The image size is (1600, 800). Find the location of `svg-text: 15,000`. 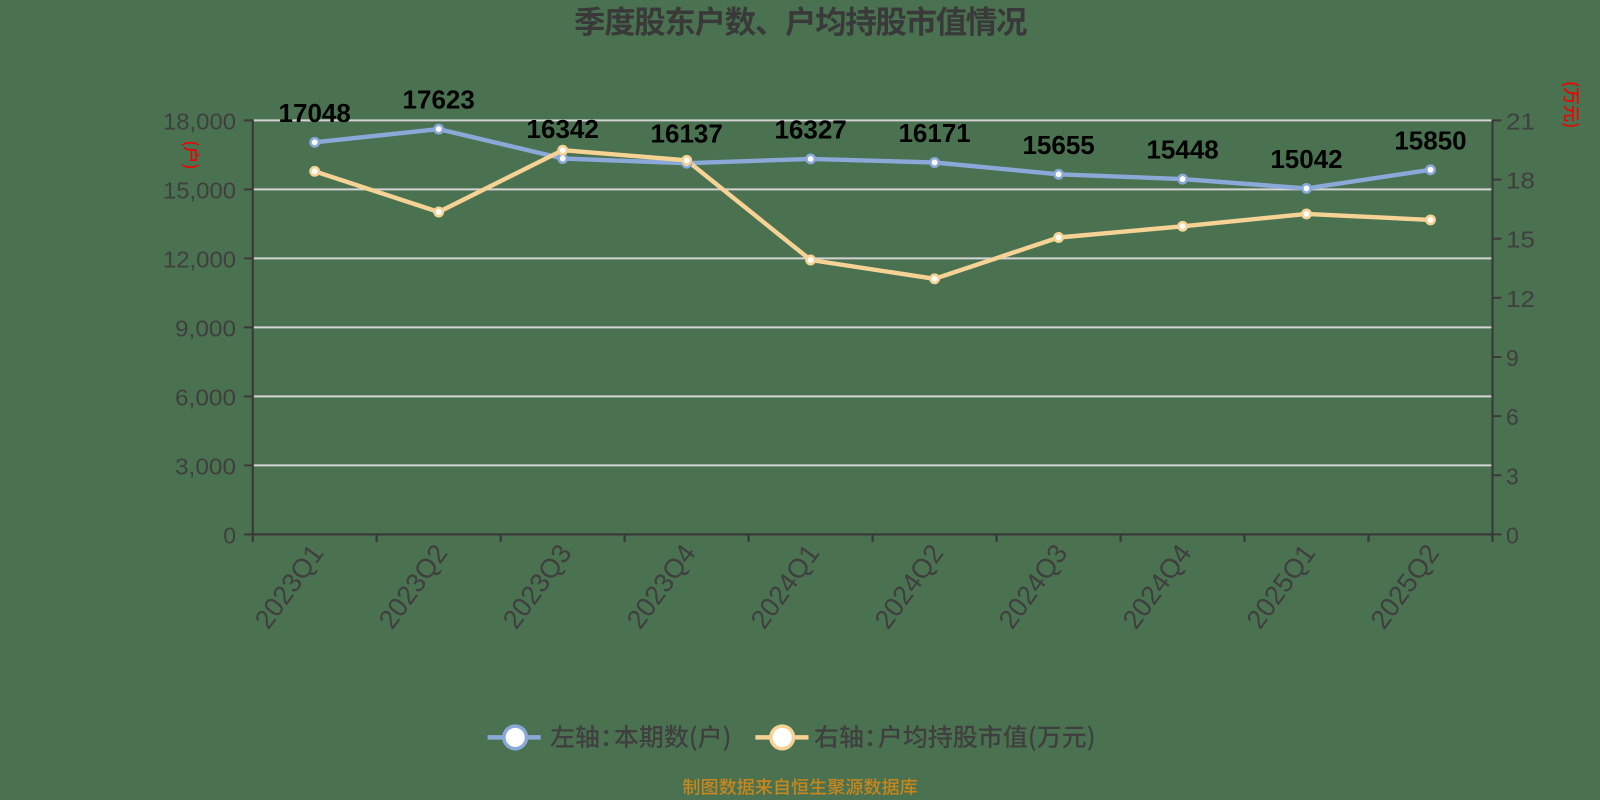

svg-text: 15,000 is located at coordinates (199, 190).